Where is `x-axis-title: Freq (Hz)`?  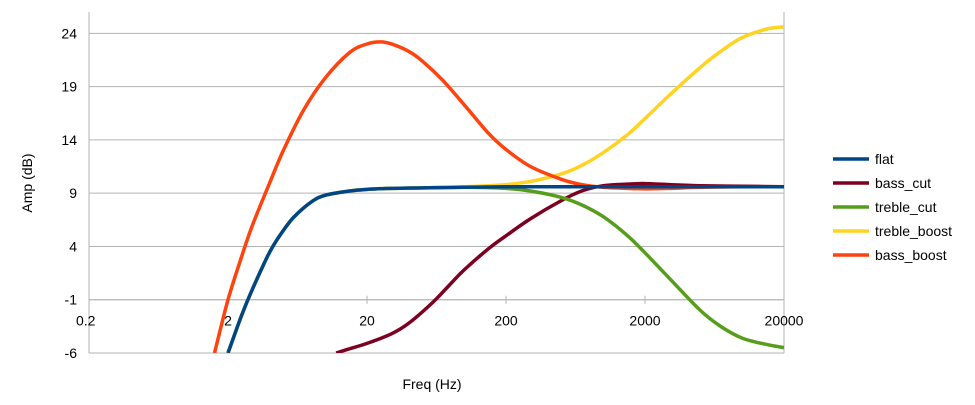
x-axis-title: Freq (Hz) is located at coordinates (431, 384).